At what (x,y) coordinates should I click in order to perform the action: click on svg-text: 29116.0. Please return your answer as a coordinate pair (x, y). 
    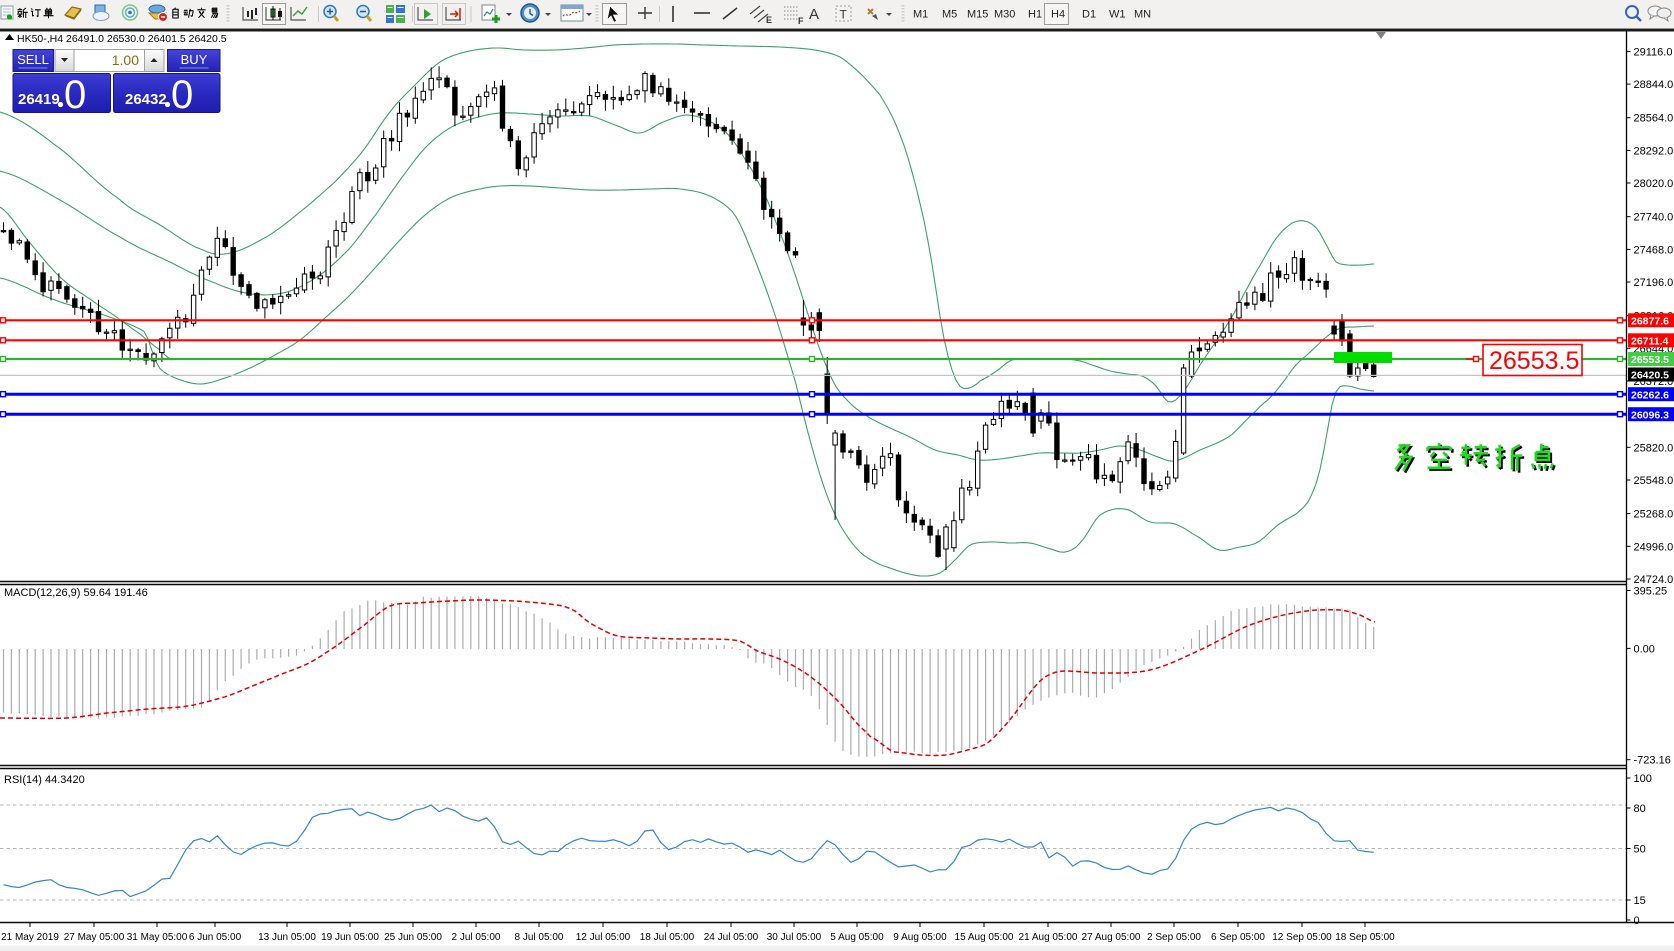
    Looking at the image, I should click on (1653, 52).